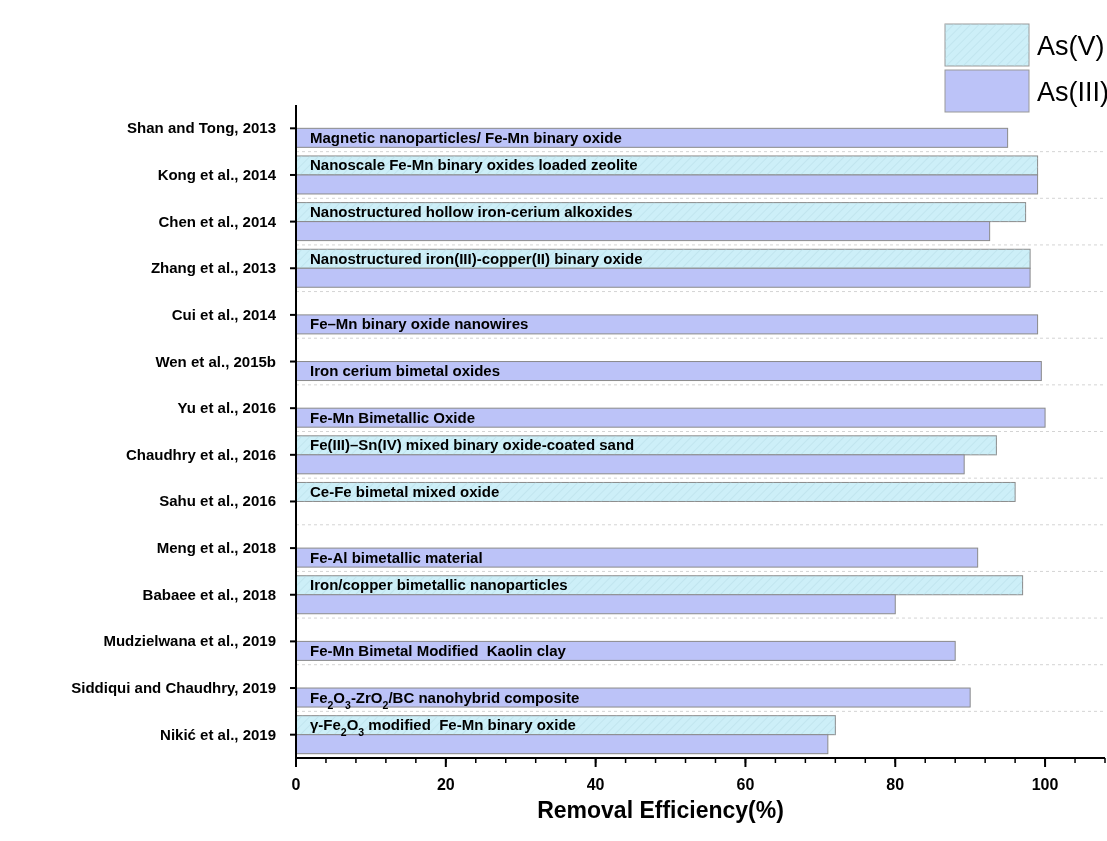 The height and width of the screenshot is (841, 1107). What do you see at coordinates (472, 445) in the screenshot?
I see `annotation: Fe(III)–Sn(IV) mixed binary oxide-coated sand` at bounding box center [472, 445].